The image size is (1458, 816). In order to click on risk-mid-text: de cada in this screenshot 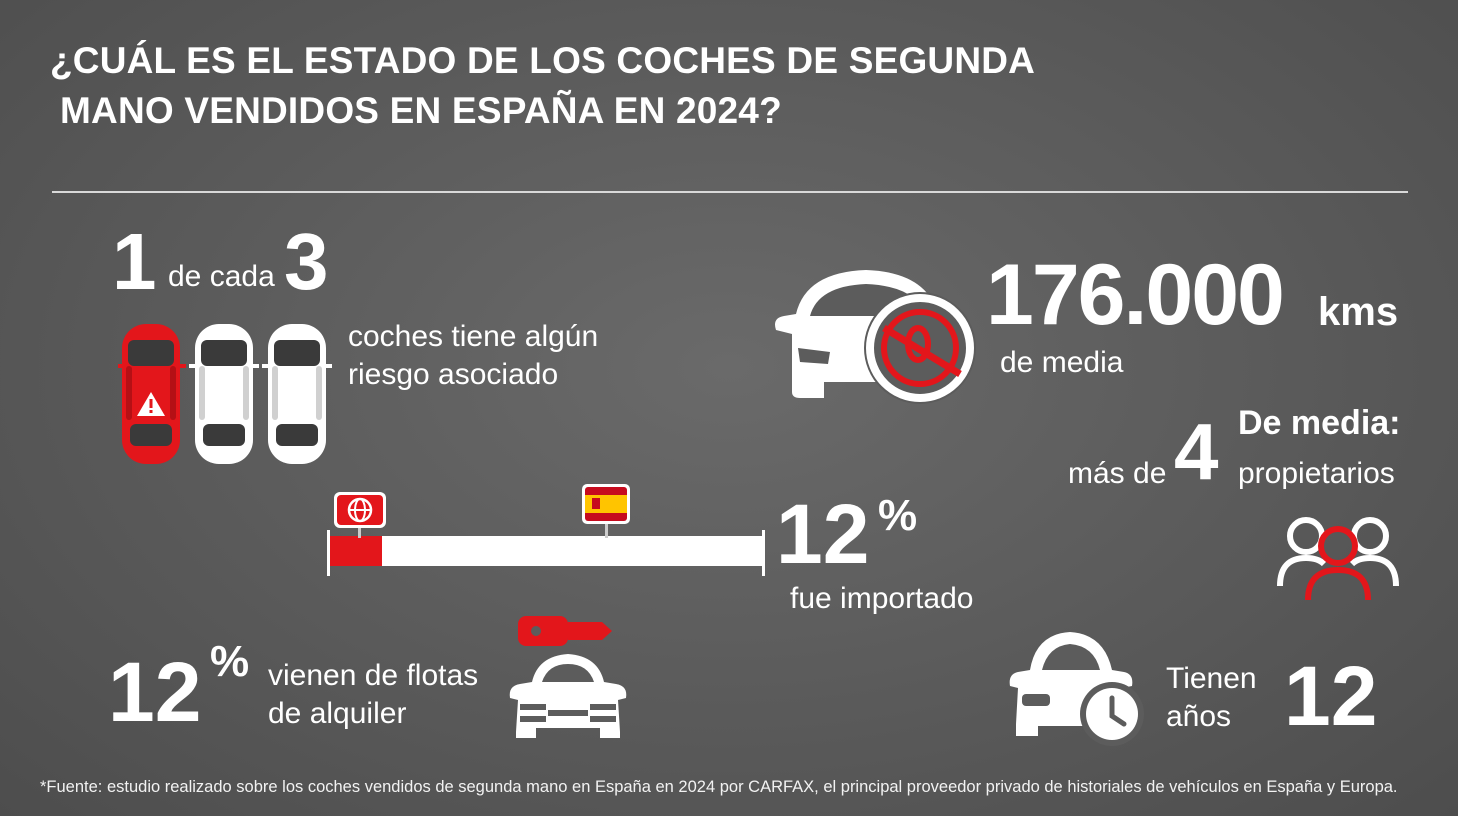, I will do `click(221, 276)`.